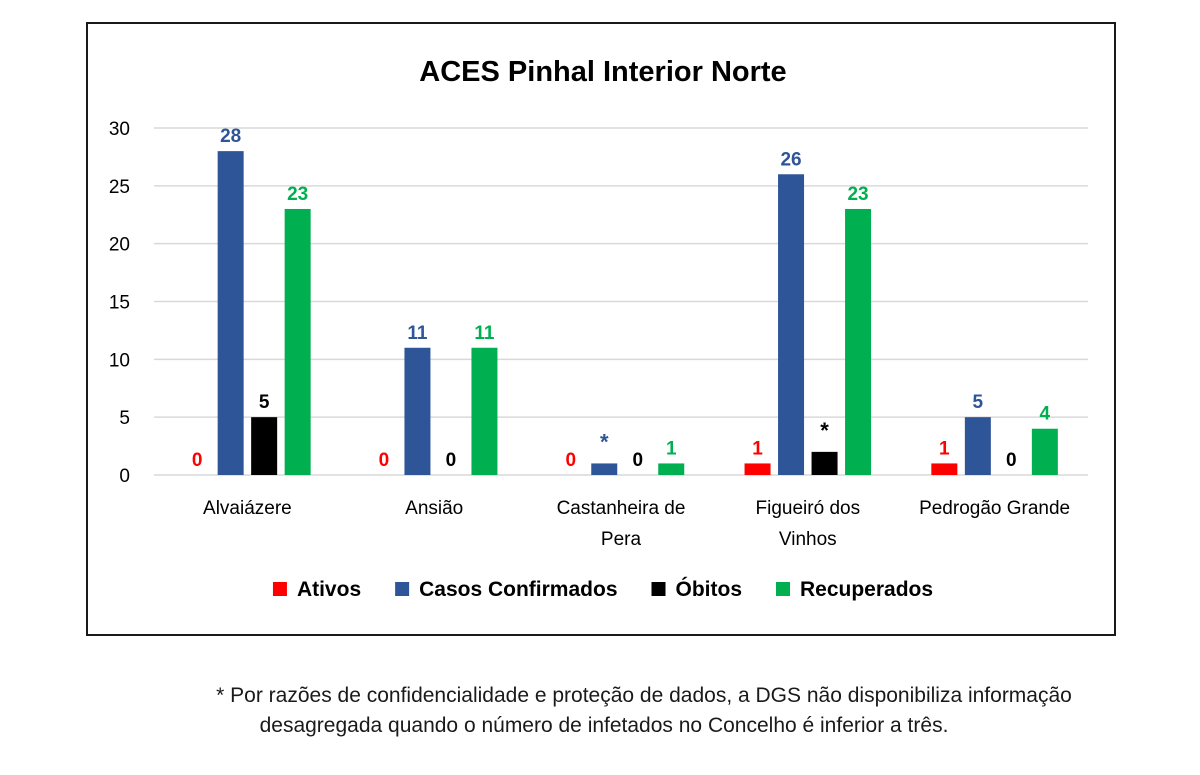 The width and height of the screenshot is (1200, 775). I want to click on y-tick-label: 30, so click(119, 129).